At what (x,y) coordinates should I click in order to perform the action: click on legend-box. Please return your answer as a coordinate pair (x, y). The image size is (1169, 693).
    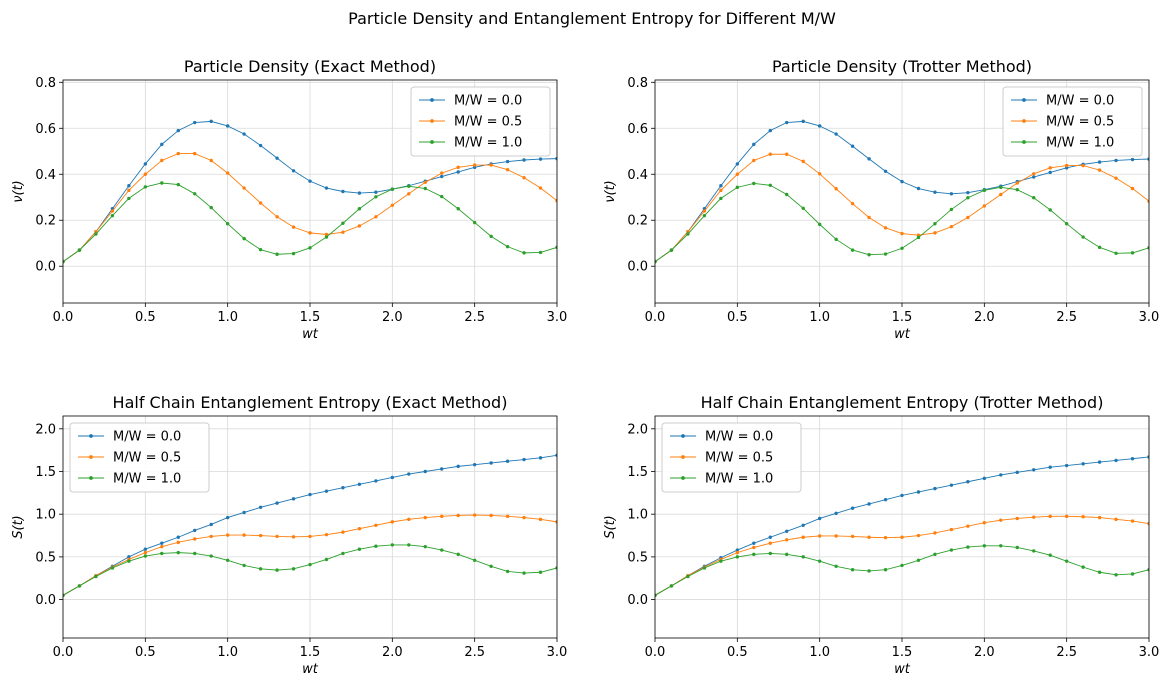
    Looking at the image, I should click on (480, 121).